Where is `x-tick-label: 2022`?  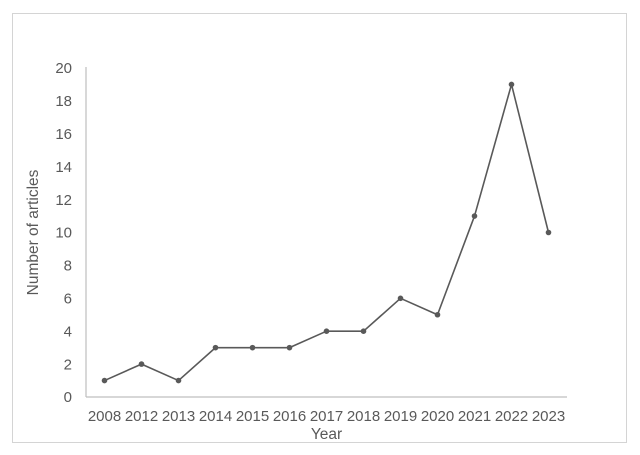 x-tick-label: 2022 is located at coordinates (511, 416).